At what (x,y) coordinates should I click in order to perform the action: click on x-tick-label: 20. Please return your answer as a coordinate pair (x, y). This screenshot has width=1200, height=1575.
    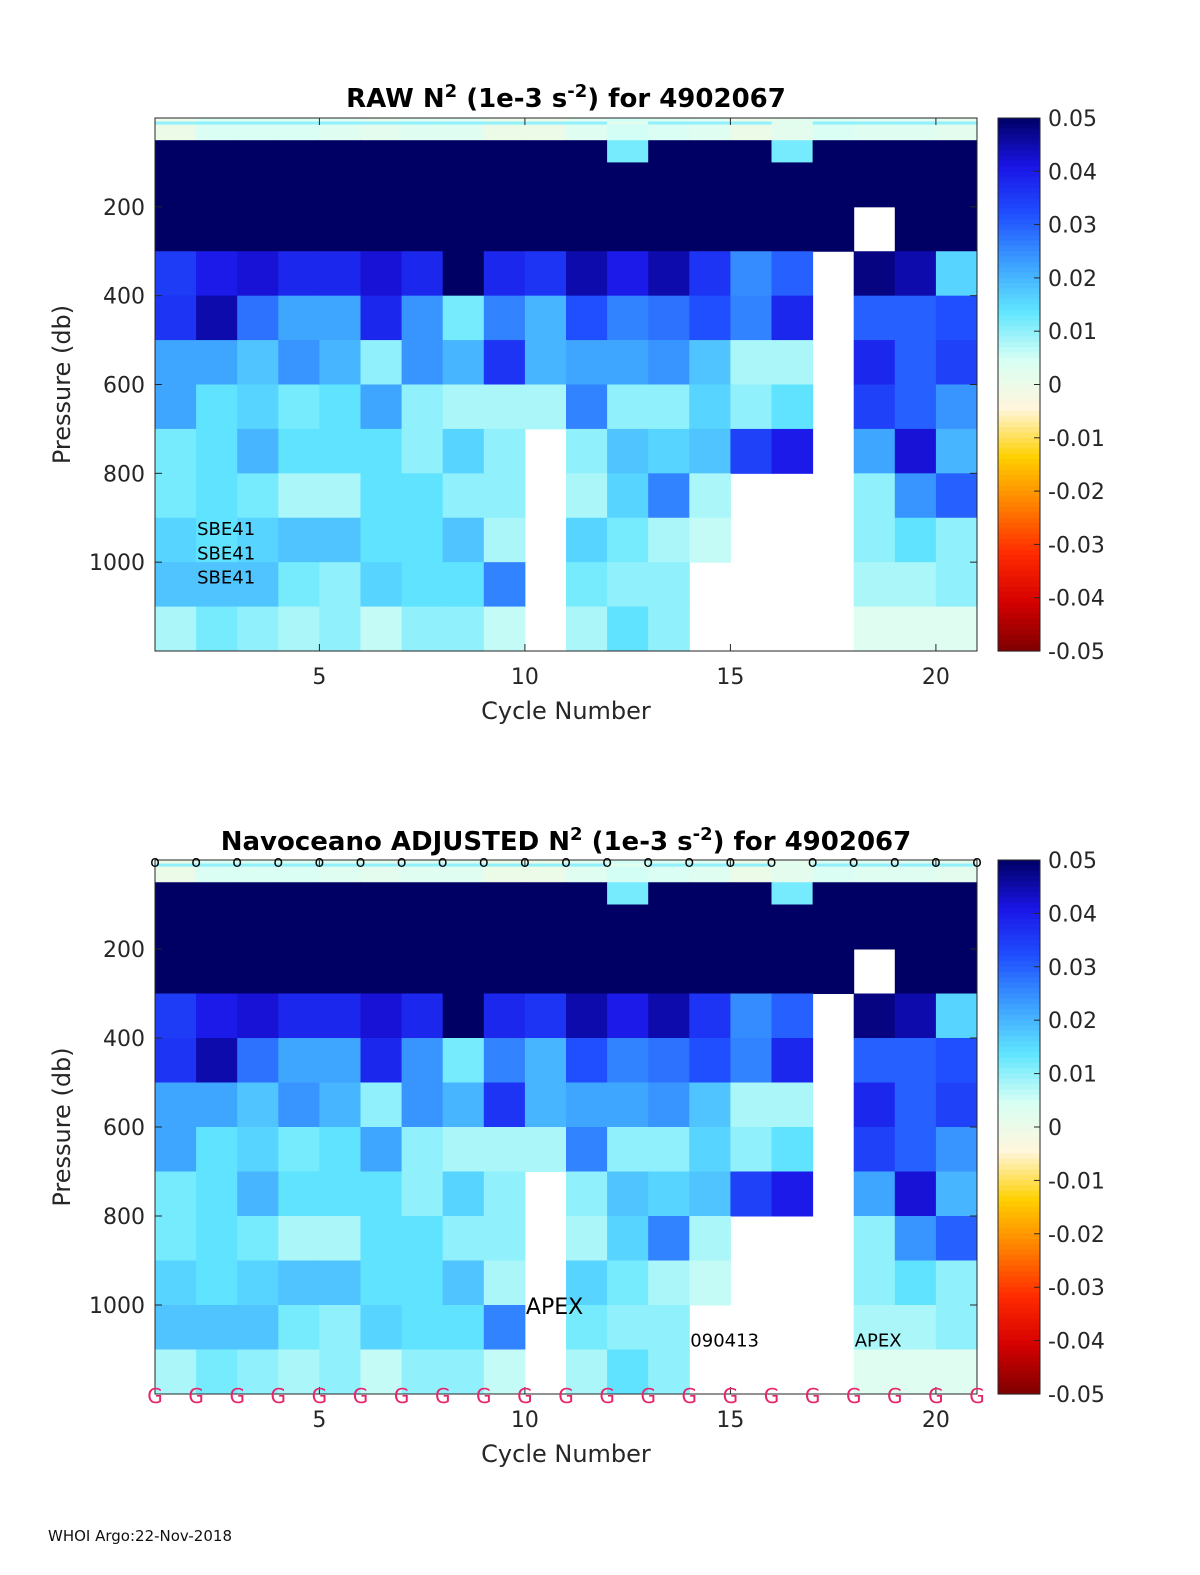
    Looking at the image, I should click on (936, 677).